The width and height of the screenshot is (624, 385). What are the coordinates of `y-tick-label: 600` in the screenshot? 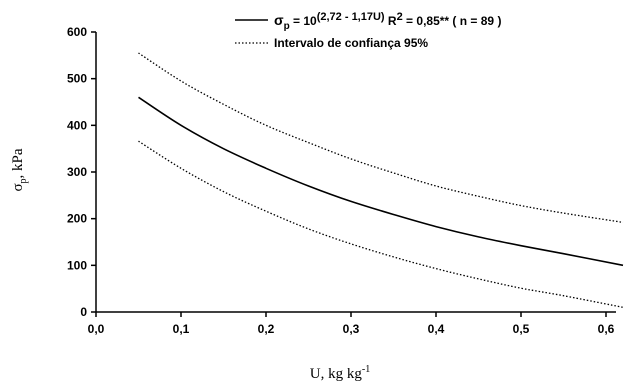 It's located at (77, 32).